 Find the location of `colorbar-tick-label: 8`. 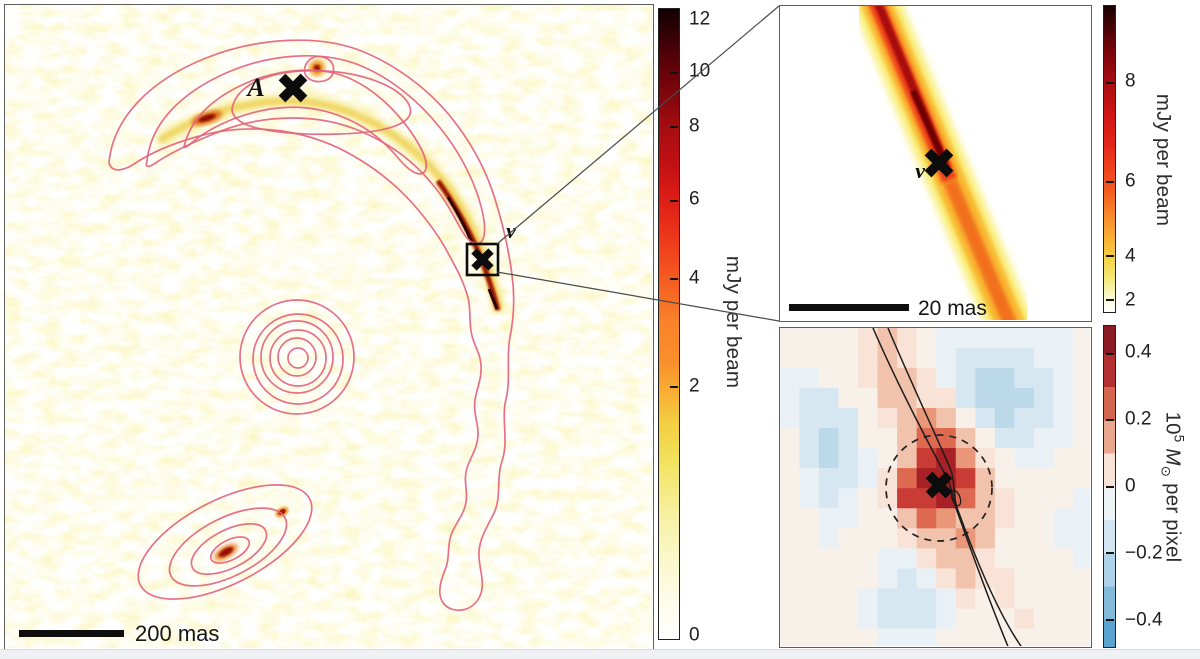

colorbar-tick-label: 8 is located at coordinates (1130, 81).